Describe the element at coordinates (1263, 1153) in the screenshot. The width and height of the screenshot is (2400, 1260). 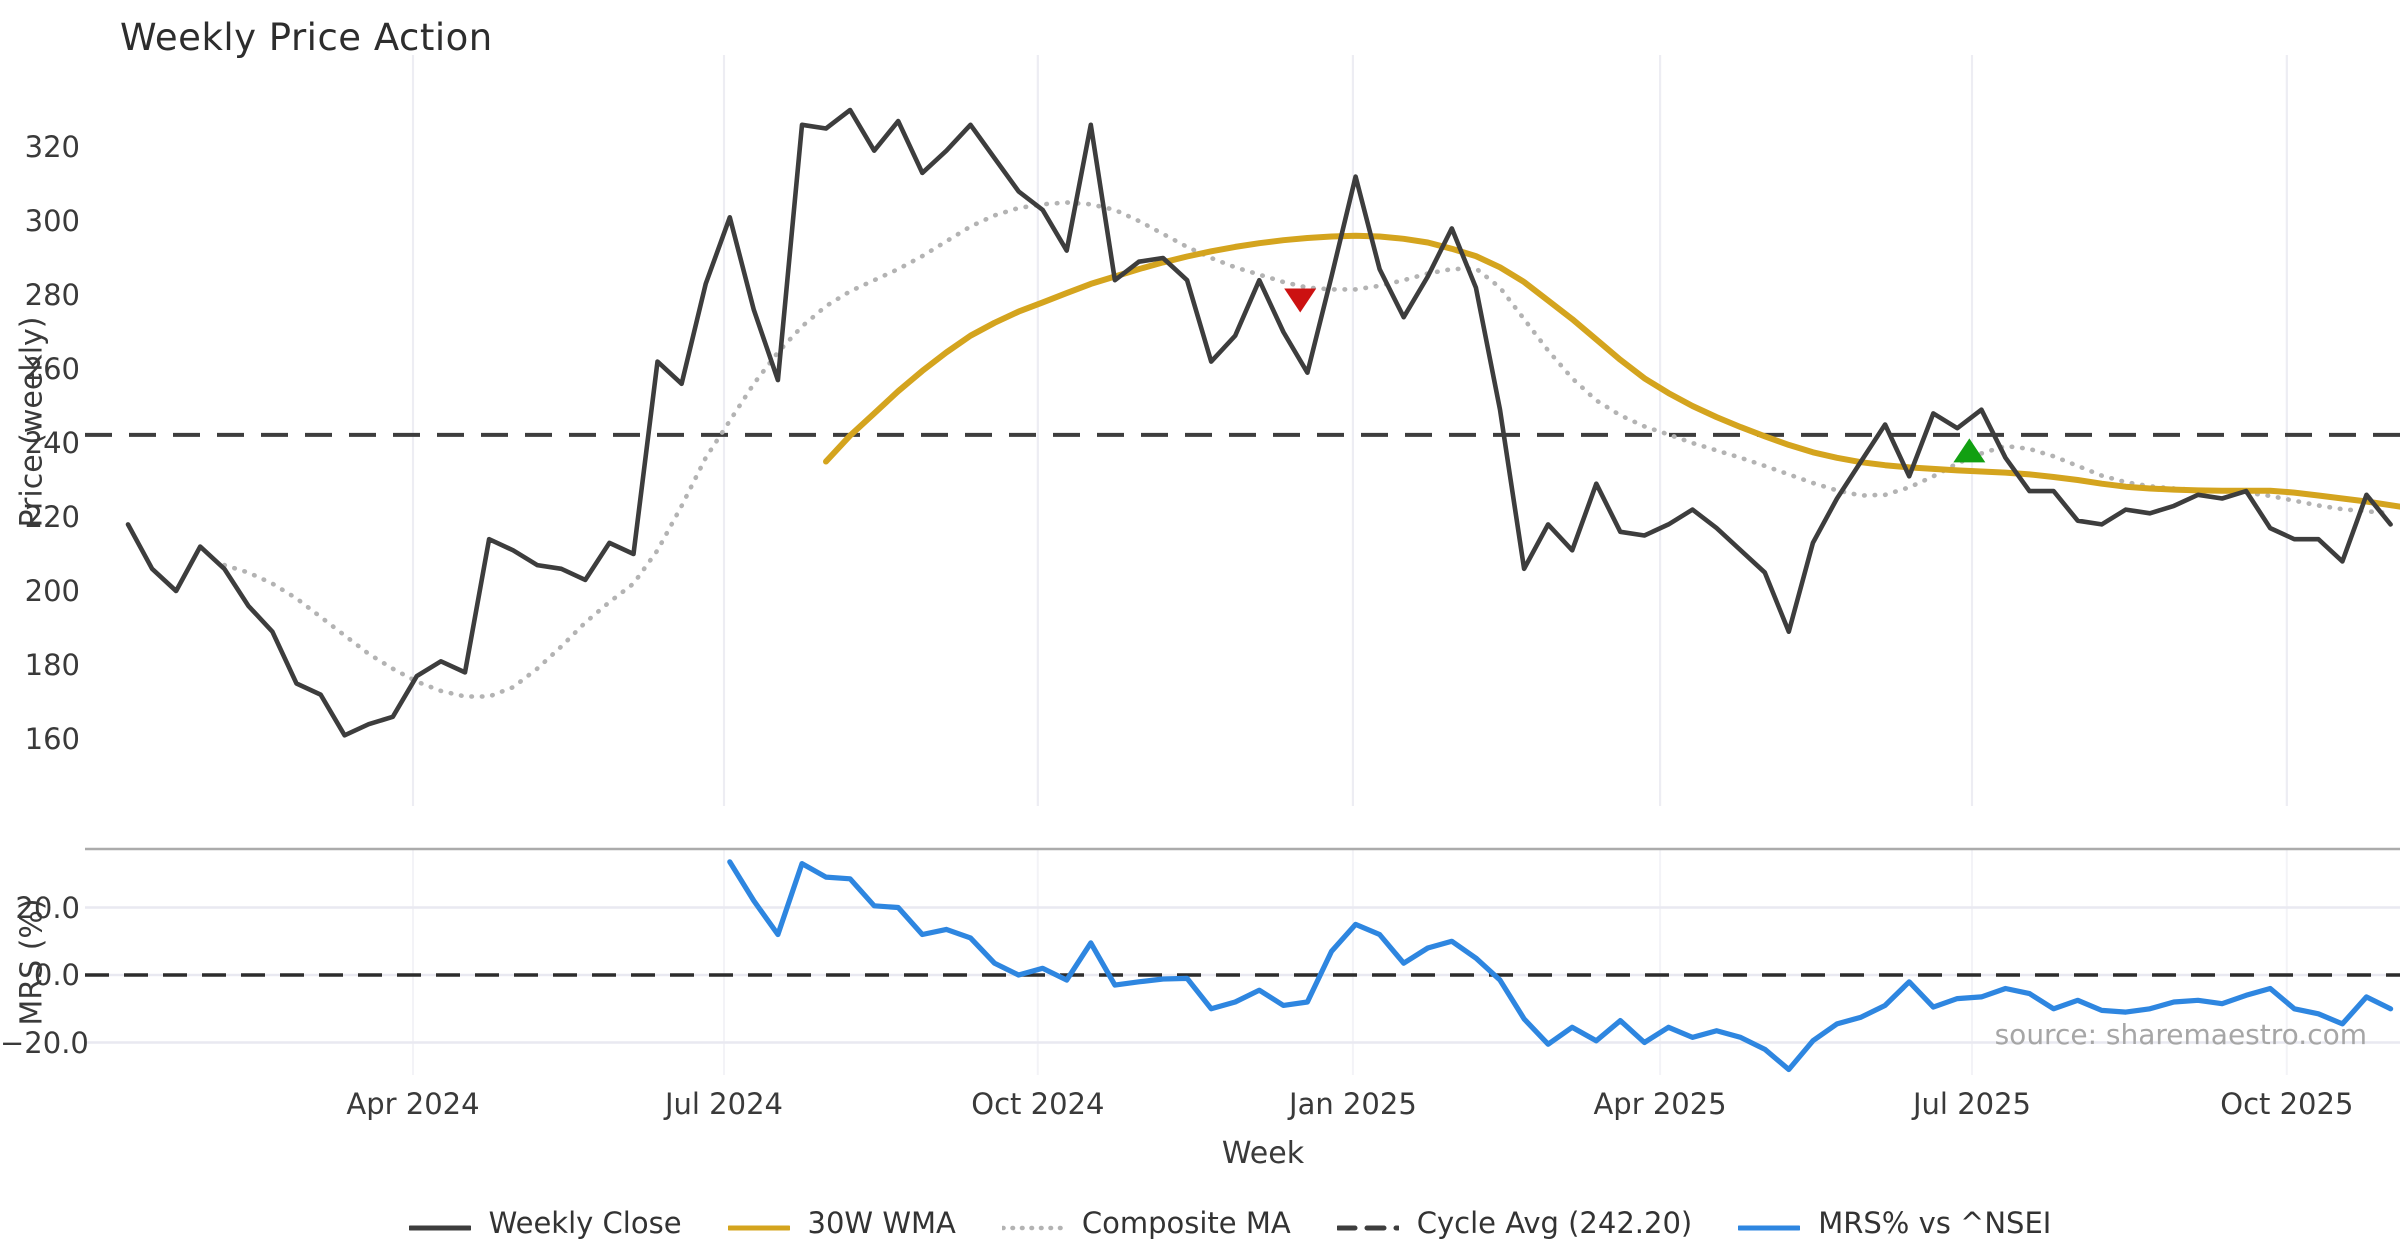
I see `x-axis-label: Week` at that location.